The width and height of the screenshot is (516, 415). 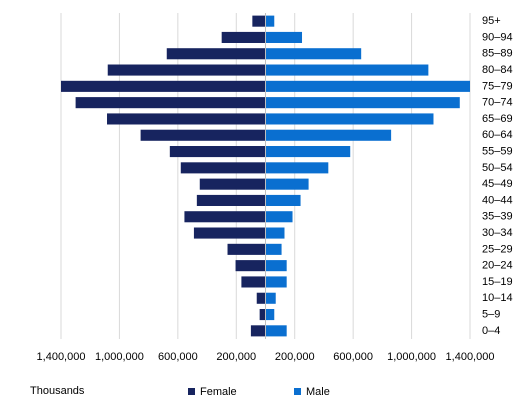 What do you see at coordinates (497, 282) in the screenshot?
I see `y-tick-label: 15–19` at bounding box center [497, 282].